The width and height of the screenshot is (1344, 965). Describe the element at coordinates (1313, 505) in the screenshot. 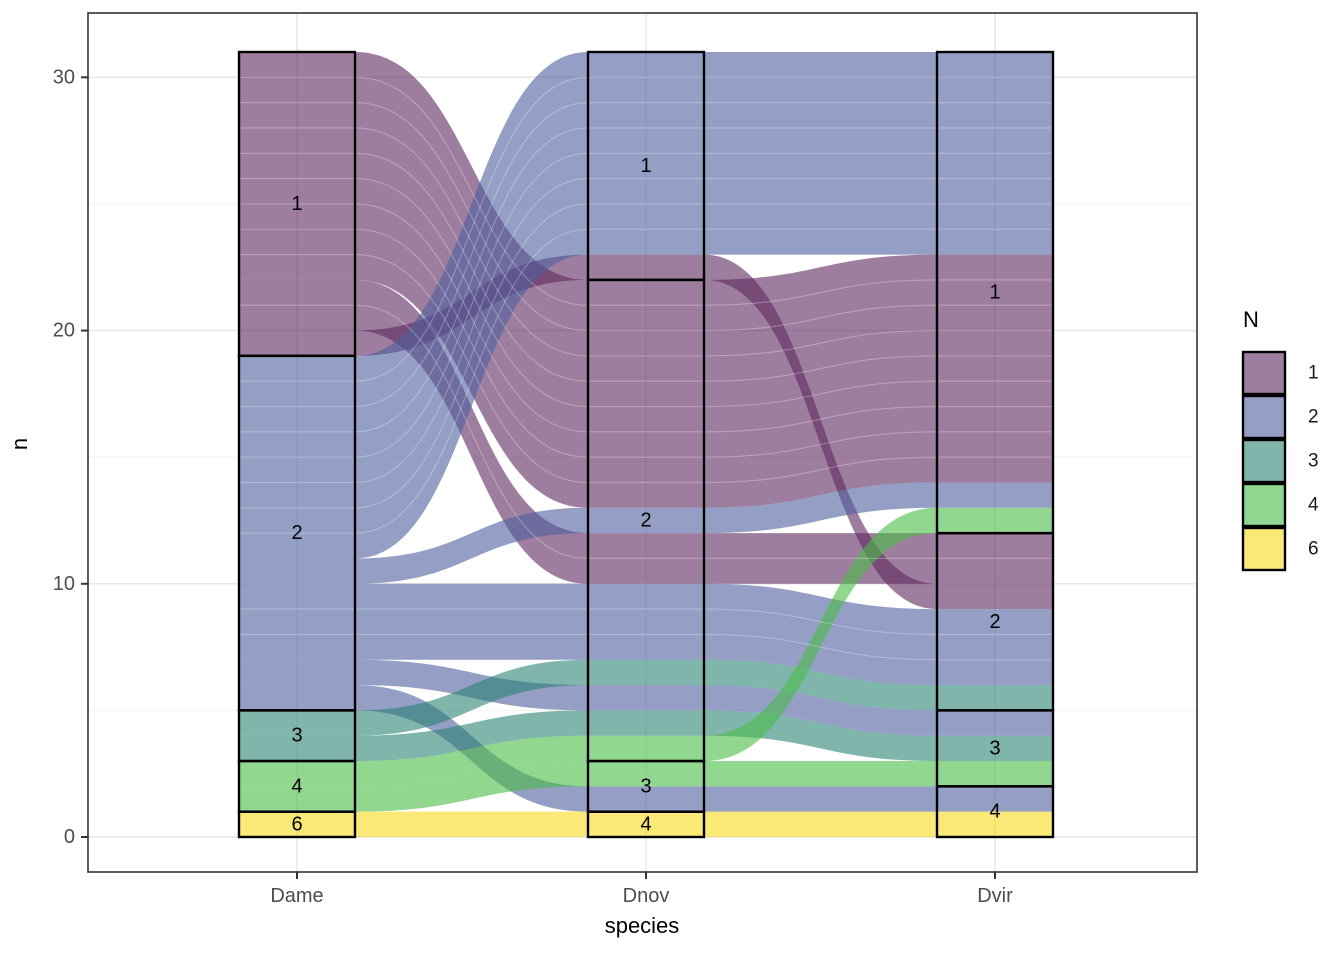

I see `legend-label-4: 4` at that location.